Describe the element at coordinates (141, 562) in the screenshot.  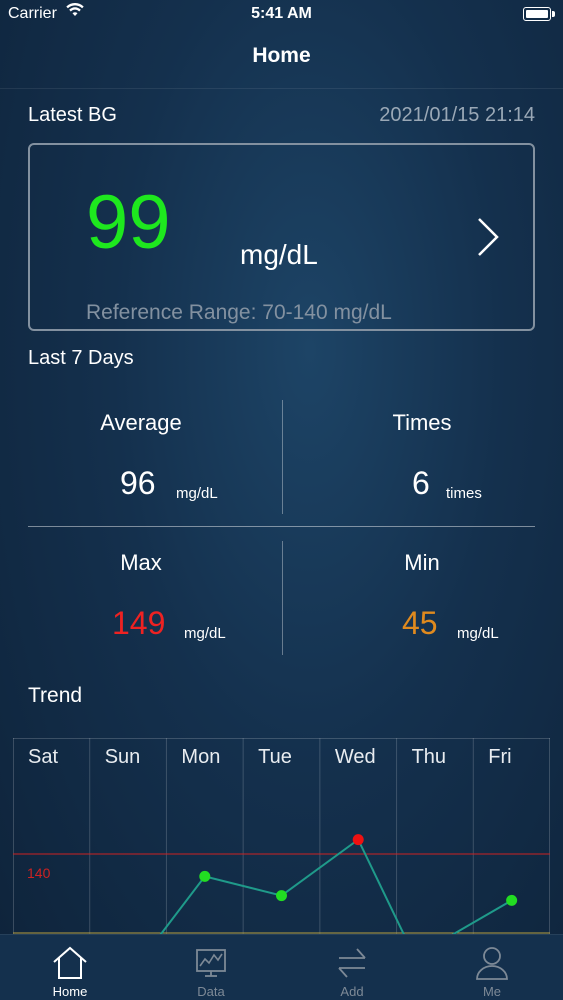
I see `max-title: Max` at that location.